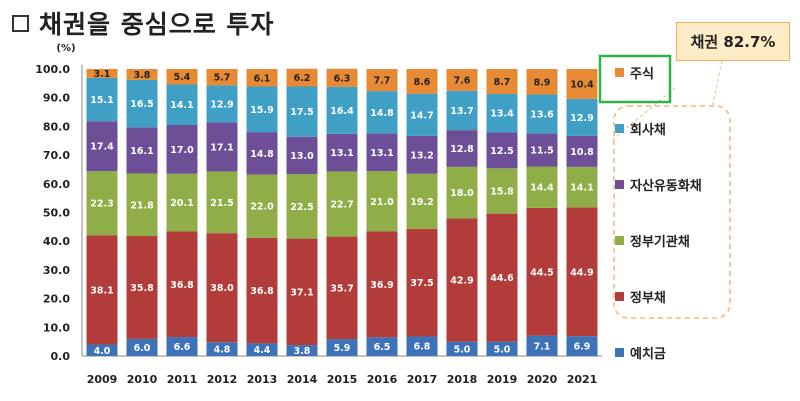  Describe the element at coordinates (461, 111) in the screenshot. I see `data-label: 13.7` at that location.